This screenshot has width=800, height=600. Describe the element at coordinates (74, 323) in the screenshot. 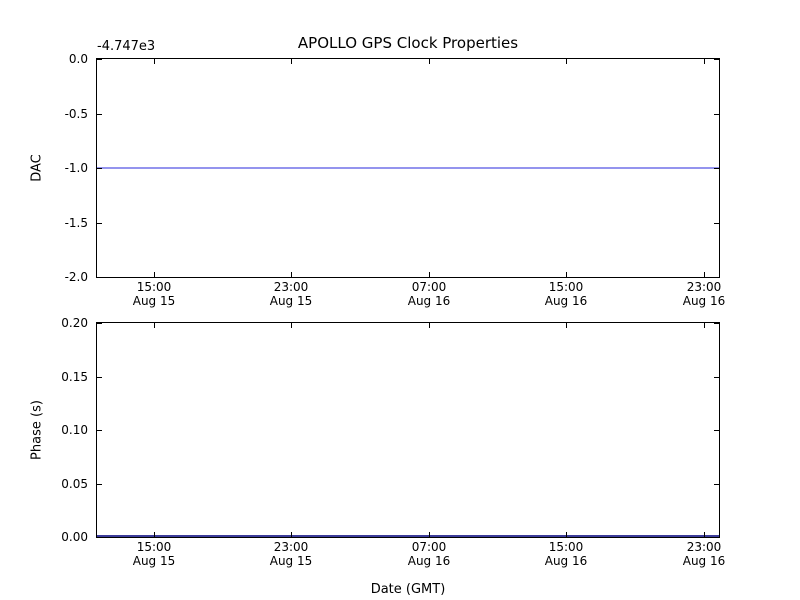

I see `y-tick-label: 0.20` at that location.